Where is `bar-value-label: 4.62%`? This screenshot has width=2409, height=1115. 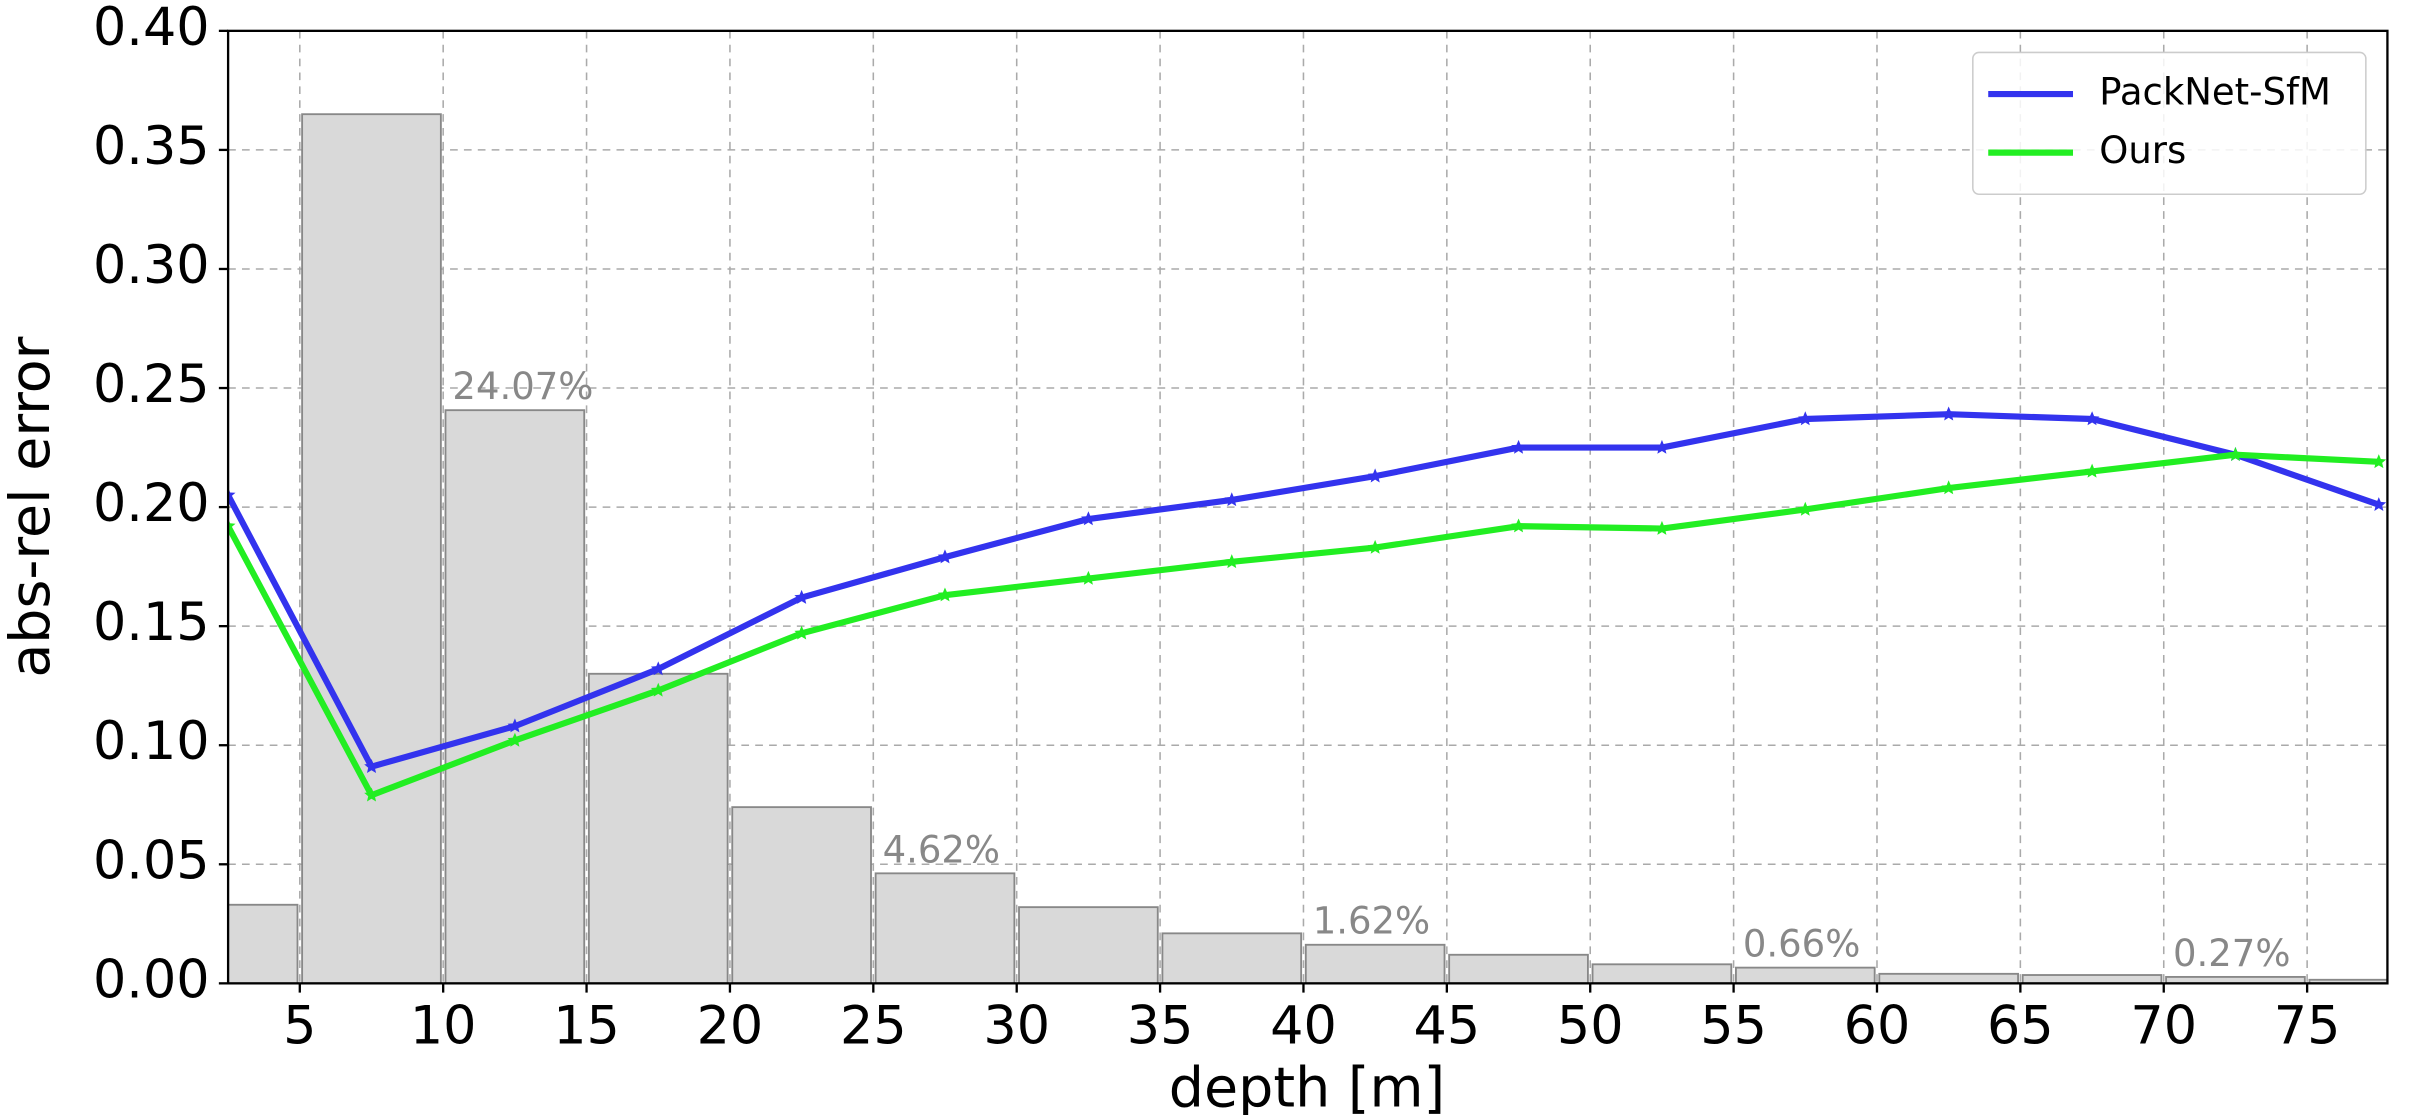
bar-value-label: 4.62% is located at coordinates (941, 849).